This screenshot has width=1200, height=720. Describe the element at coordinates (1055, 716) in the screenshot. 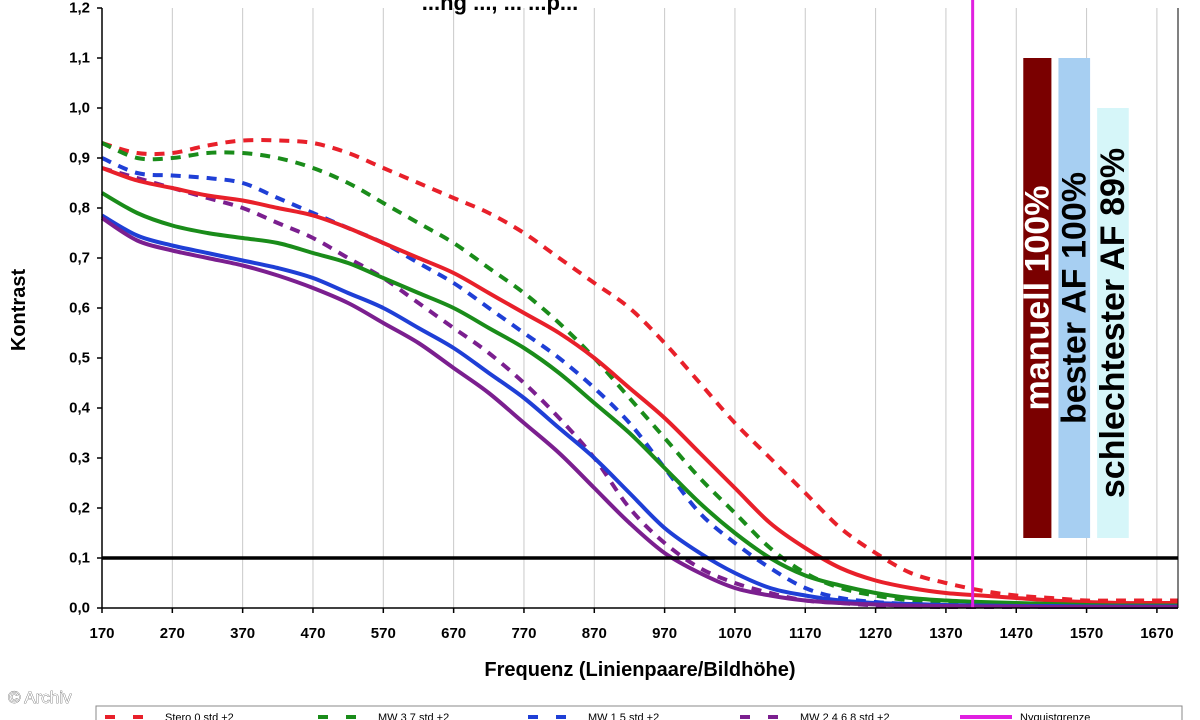

I see `legend-label-4: Nyquistgrenze` at that location.